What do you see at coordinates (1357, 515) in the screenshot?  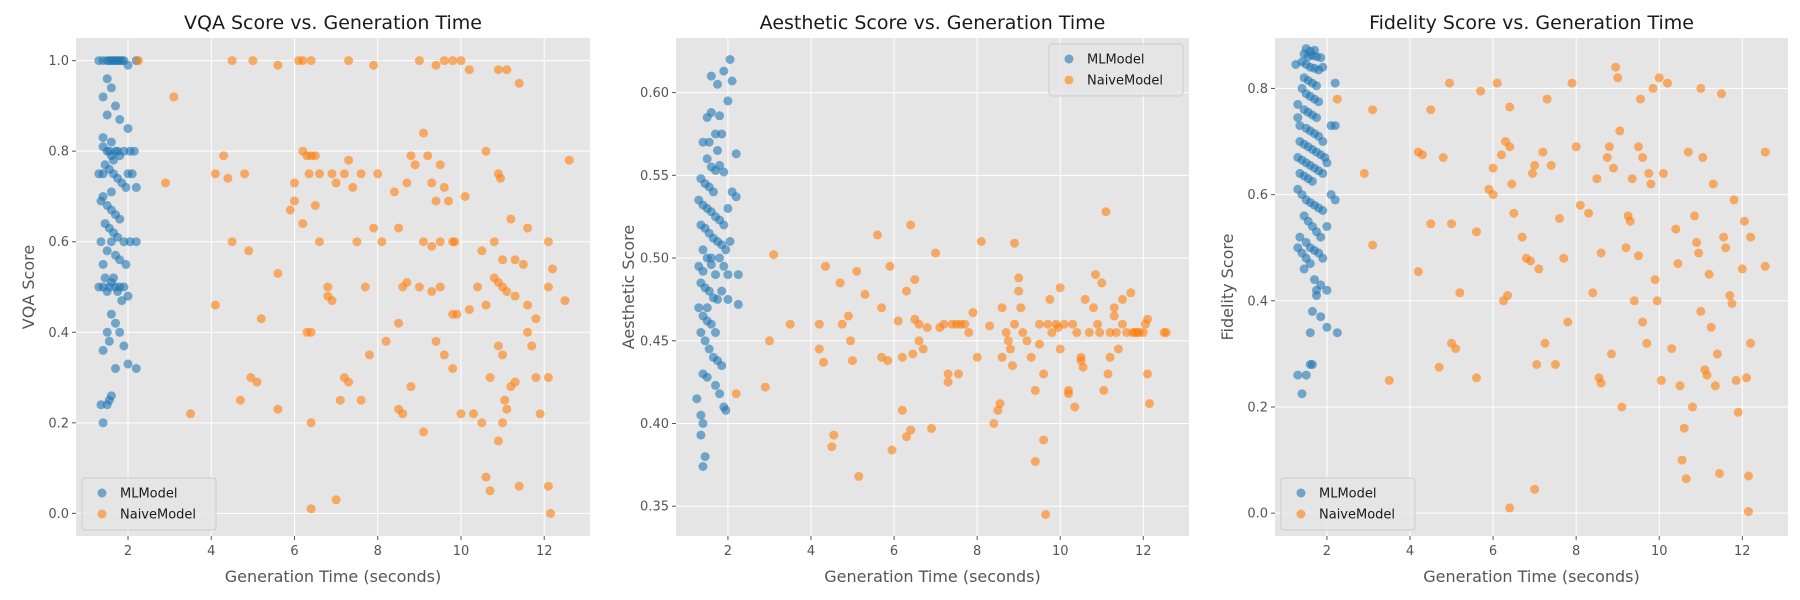 I see `legend-label: NaiveModel` at bounding box center [1357, 515].